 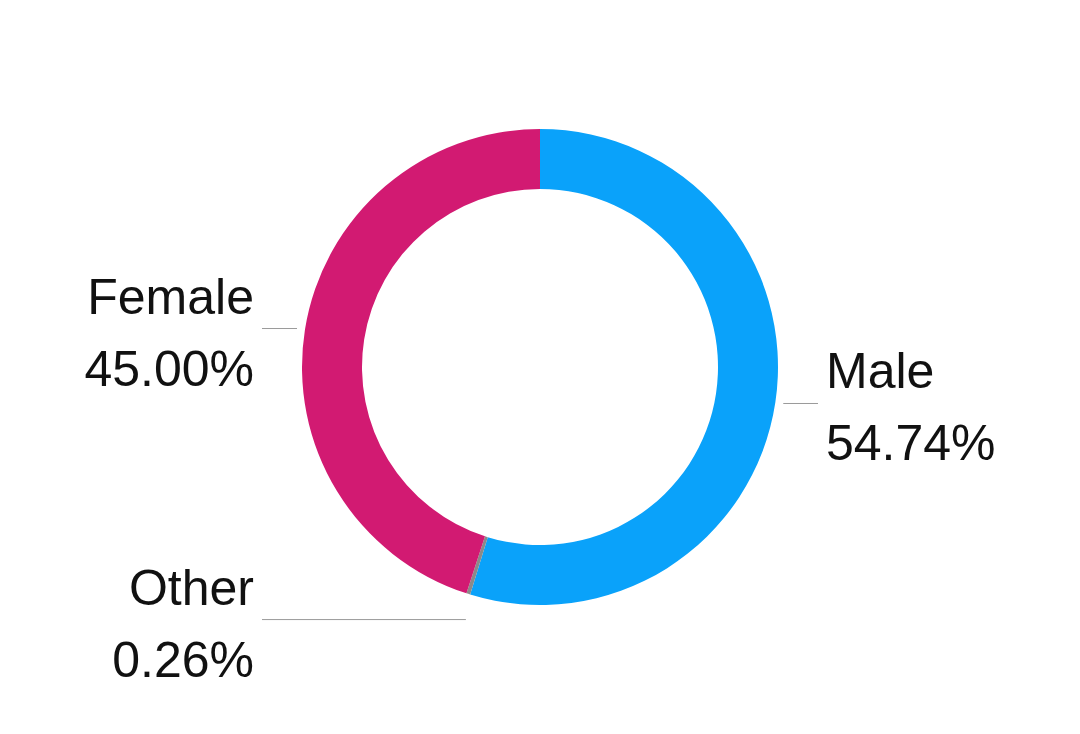 What do you see at coordinates (911, 443) in the screenshot?
I see `data-label: 54.74%` at bounding box center [911, 443].